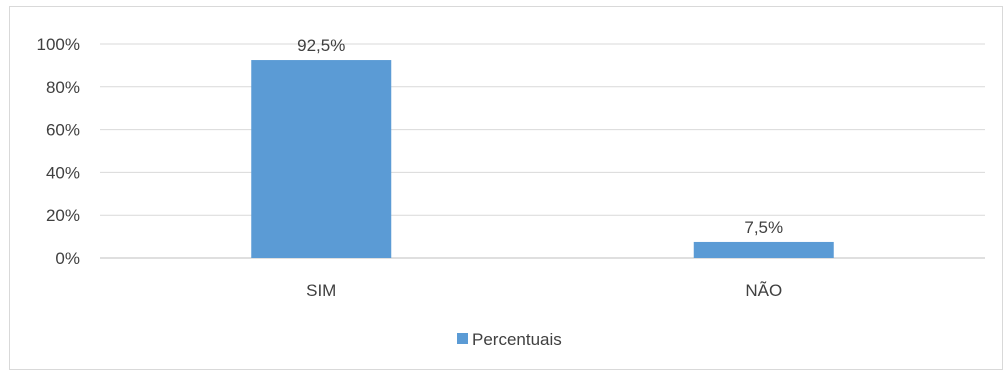 This screenshot has width=1008, height=371. Describe the element at coordinates (58, 151) in the screenshot. I see `y-axis-ticks: 0% 20% 40% 60% 80% 100%` at that location.